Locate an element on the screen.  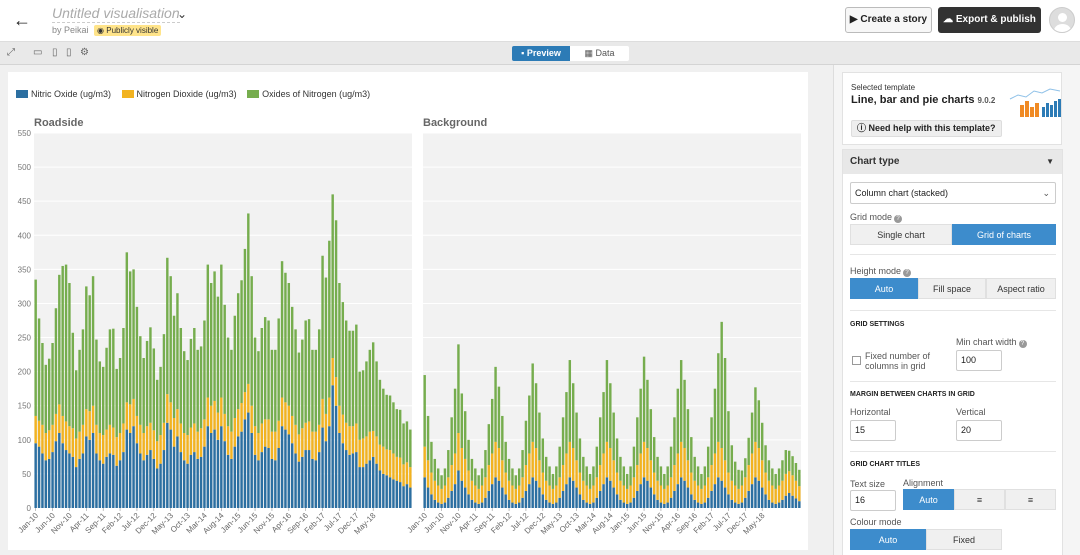
export-publish-button: ☁ Export & publish is located at coordinates (989, 20).